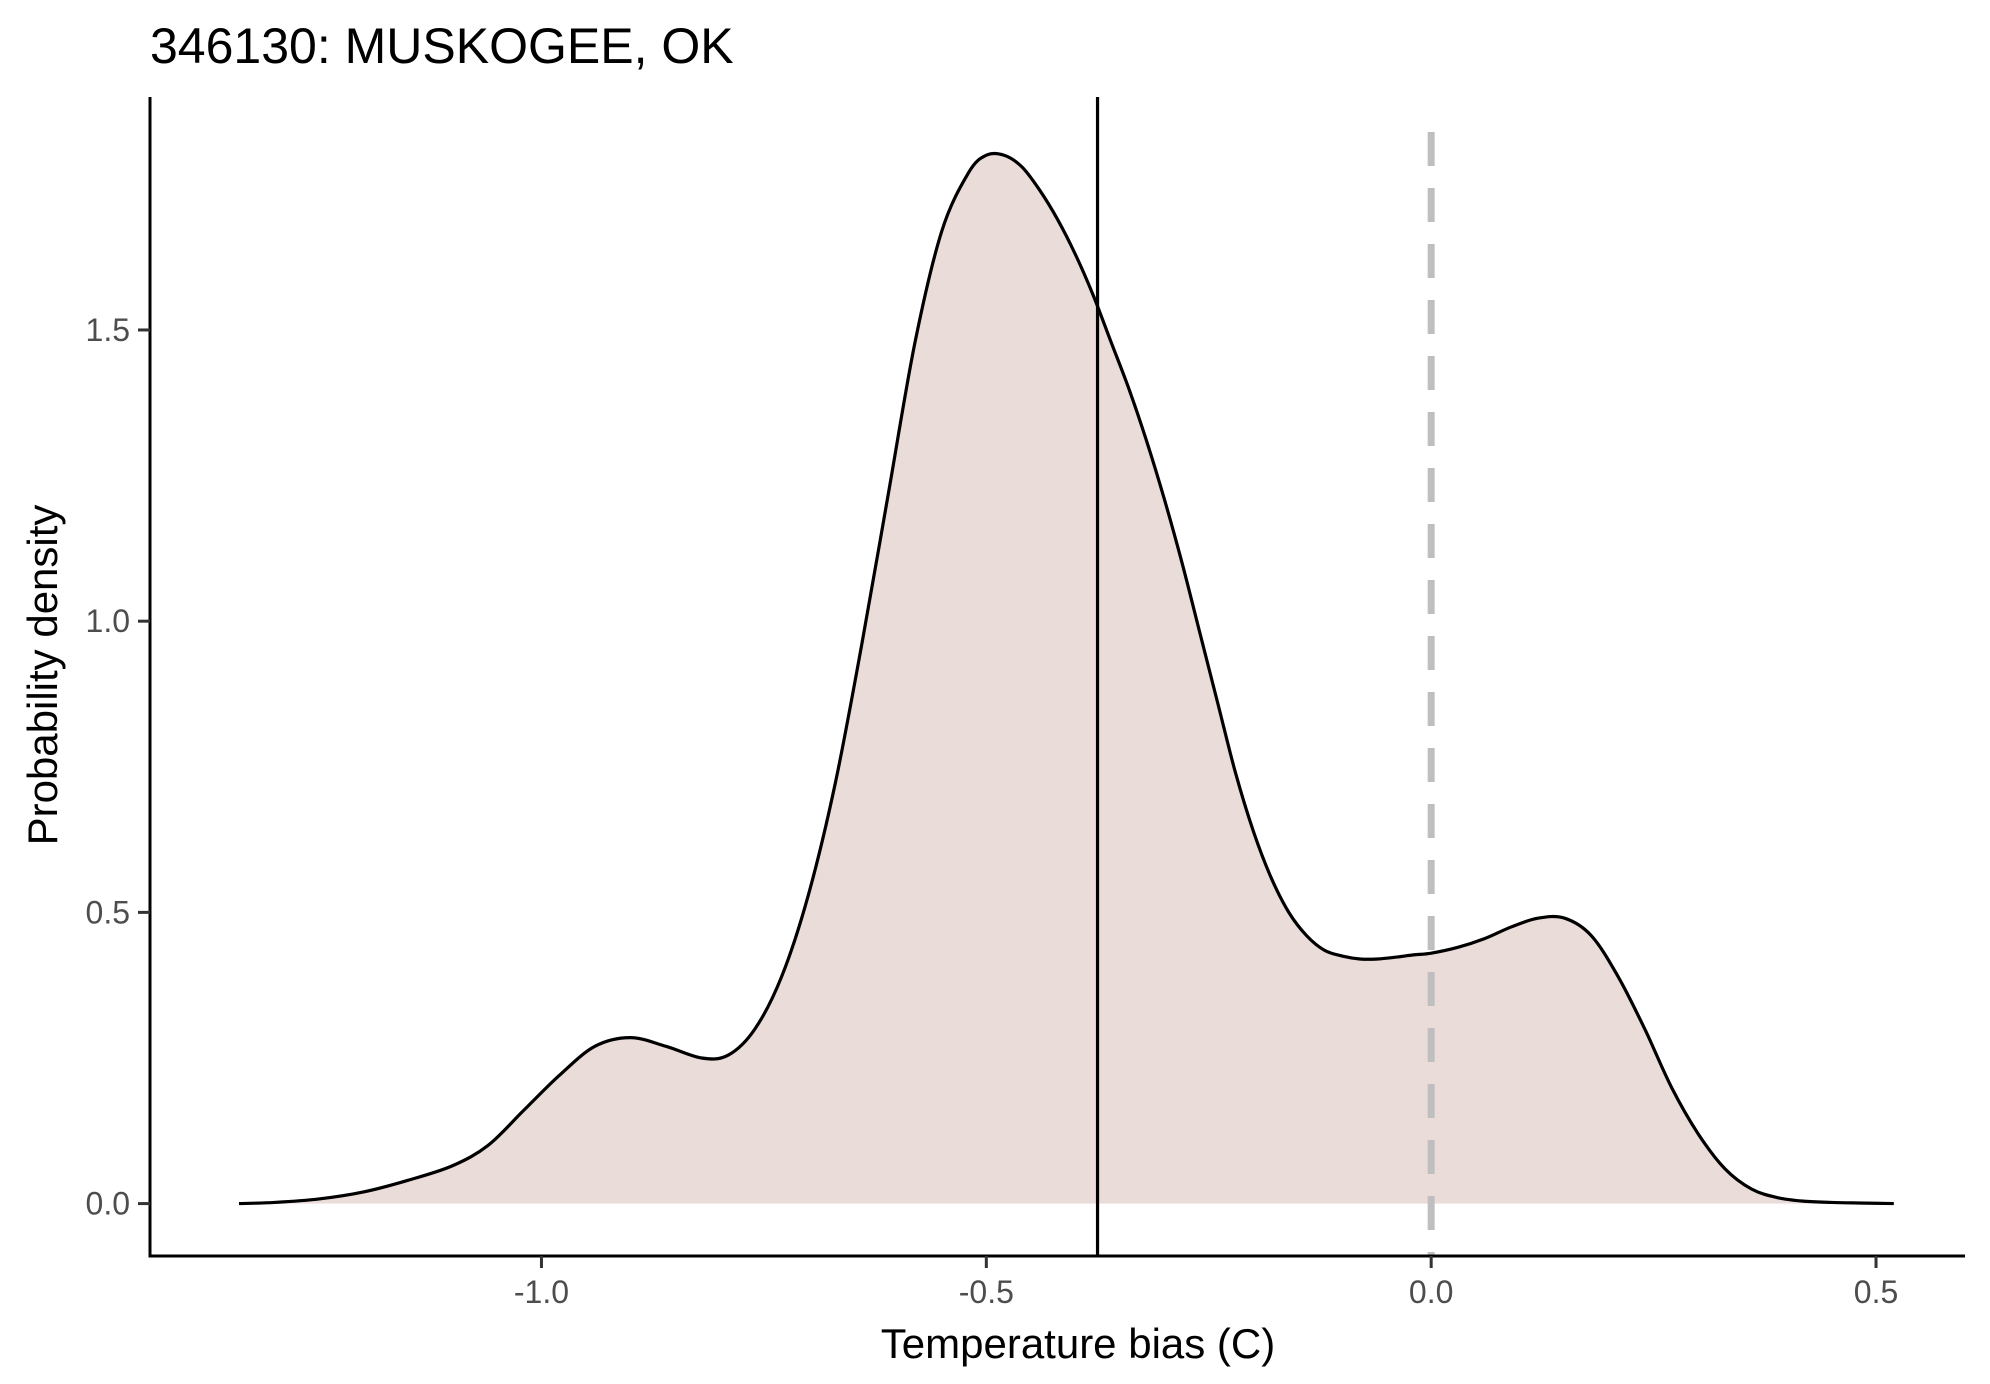 The image size is (1990, 1384). Describe the element at coordinates (1431, 1292) in the screenshot. I see `x-tick-label: 0.0` at that location.